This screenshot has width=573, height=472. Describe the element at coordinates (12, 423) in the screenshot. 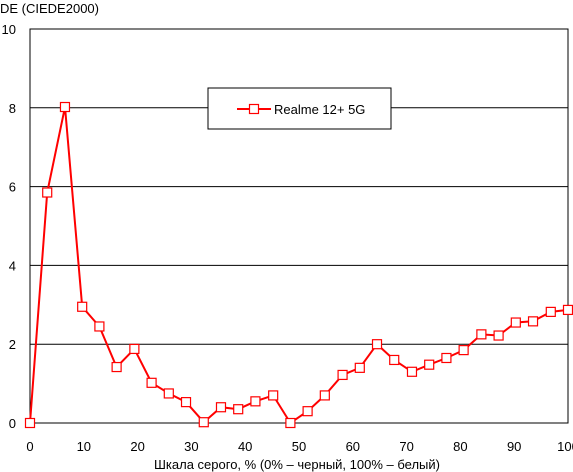

I see `y-tick-label: 0` at that location.